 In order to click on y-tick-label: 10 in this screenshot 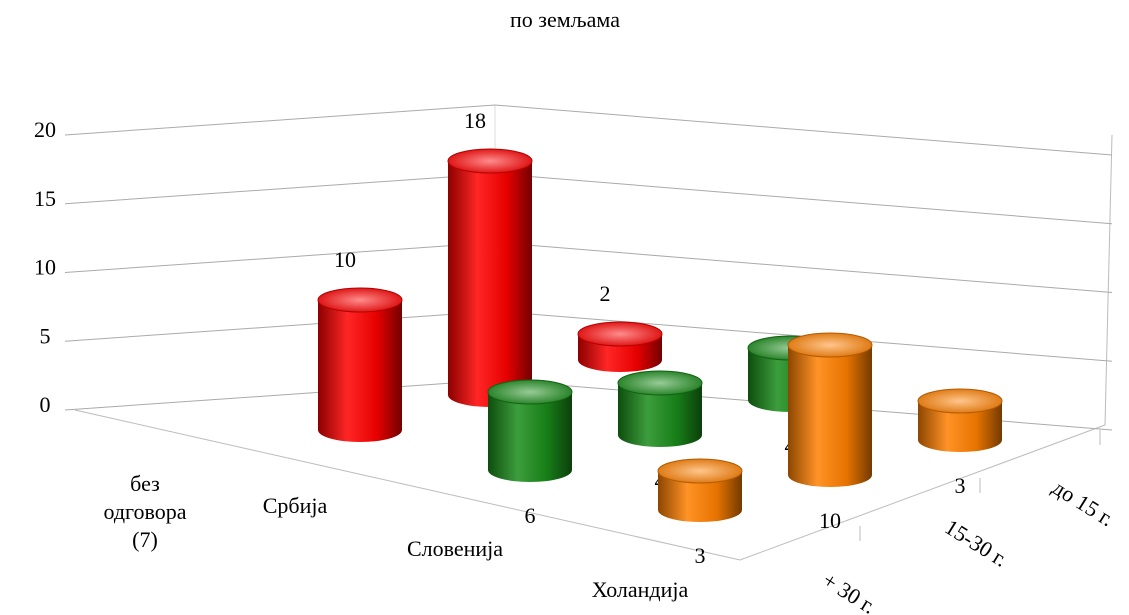, I will do `click(45, 267)`.